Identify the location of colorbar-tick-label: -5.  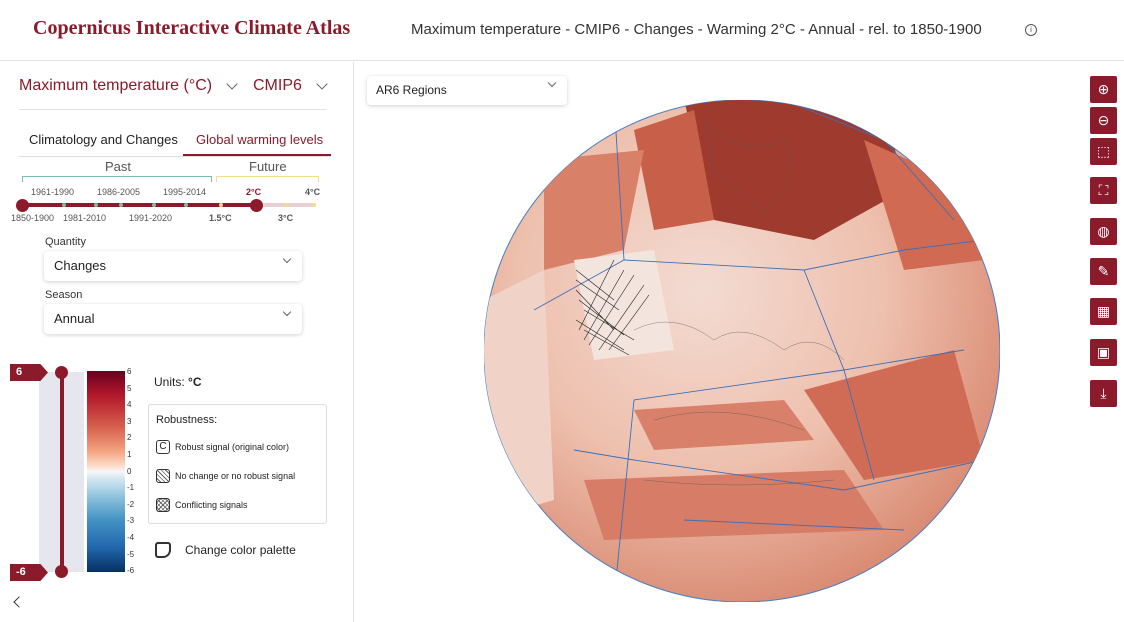
(131, 554).